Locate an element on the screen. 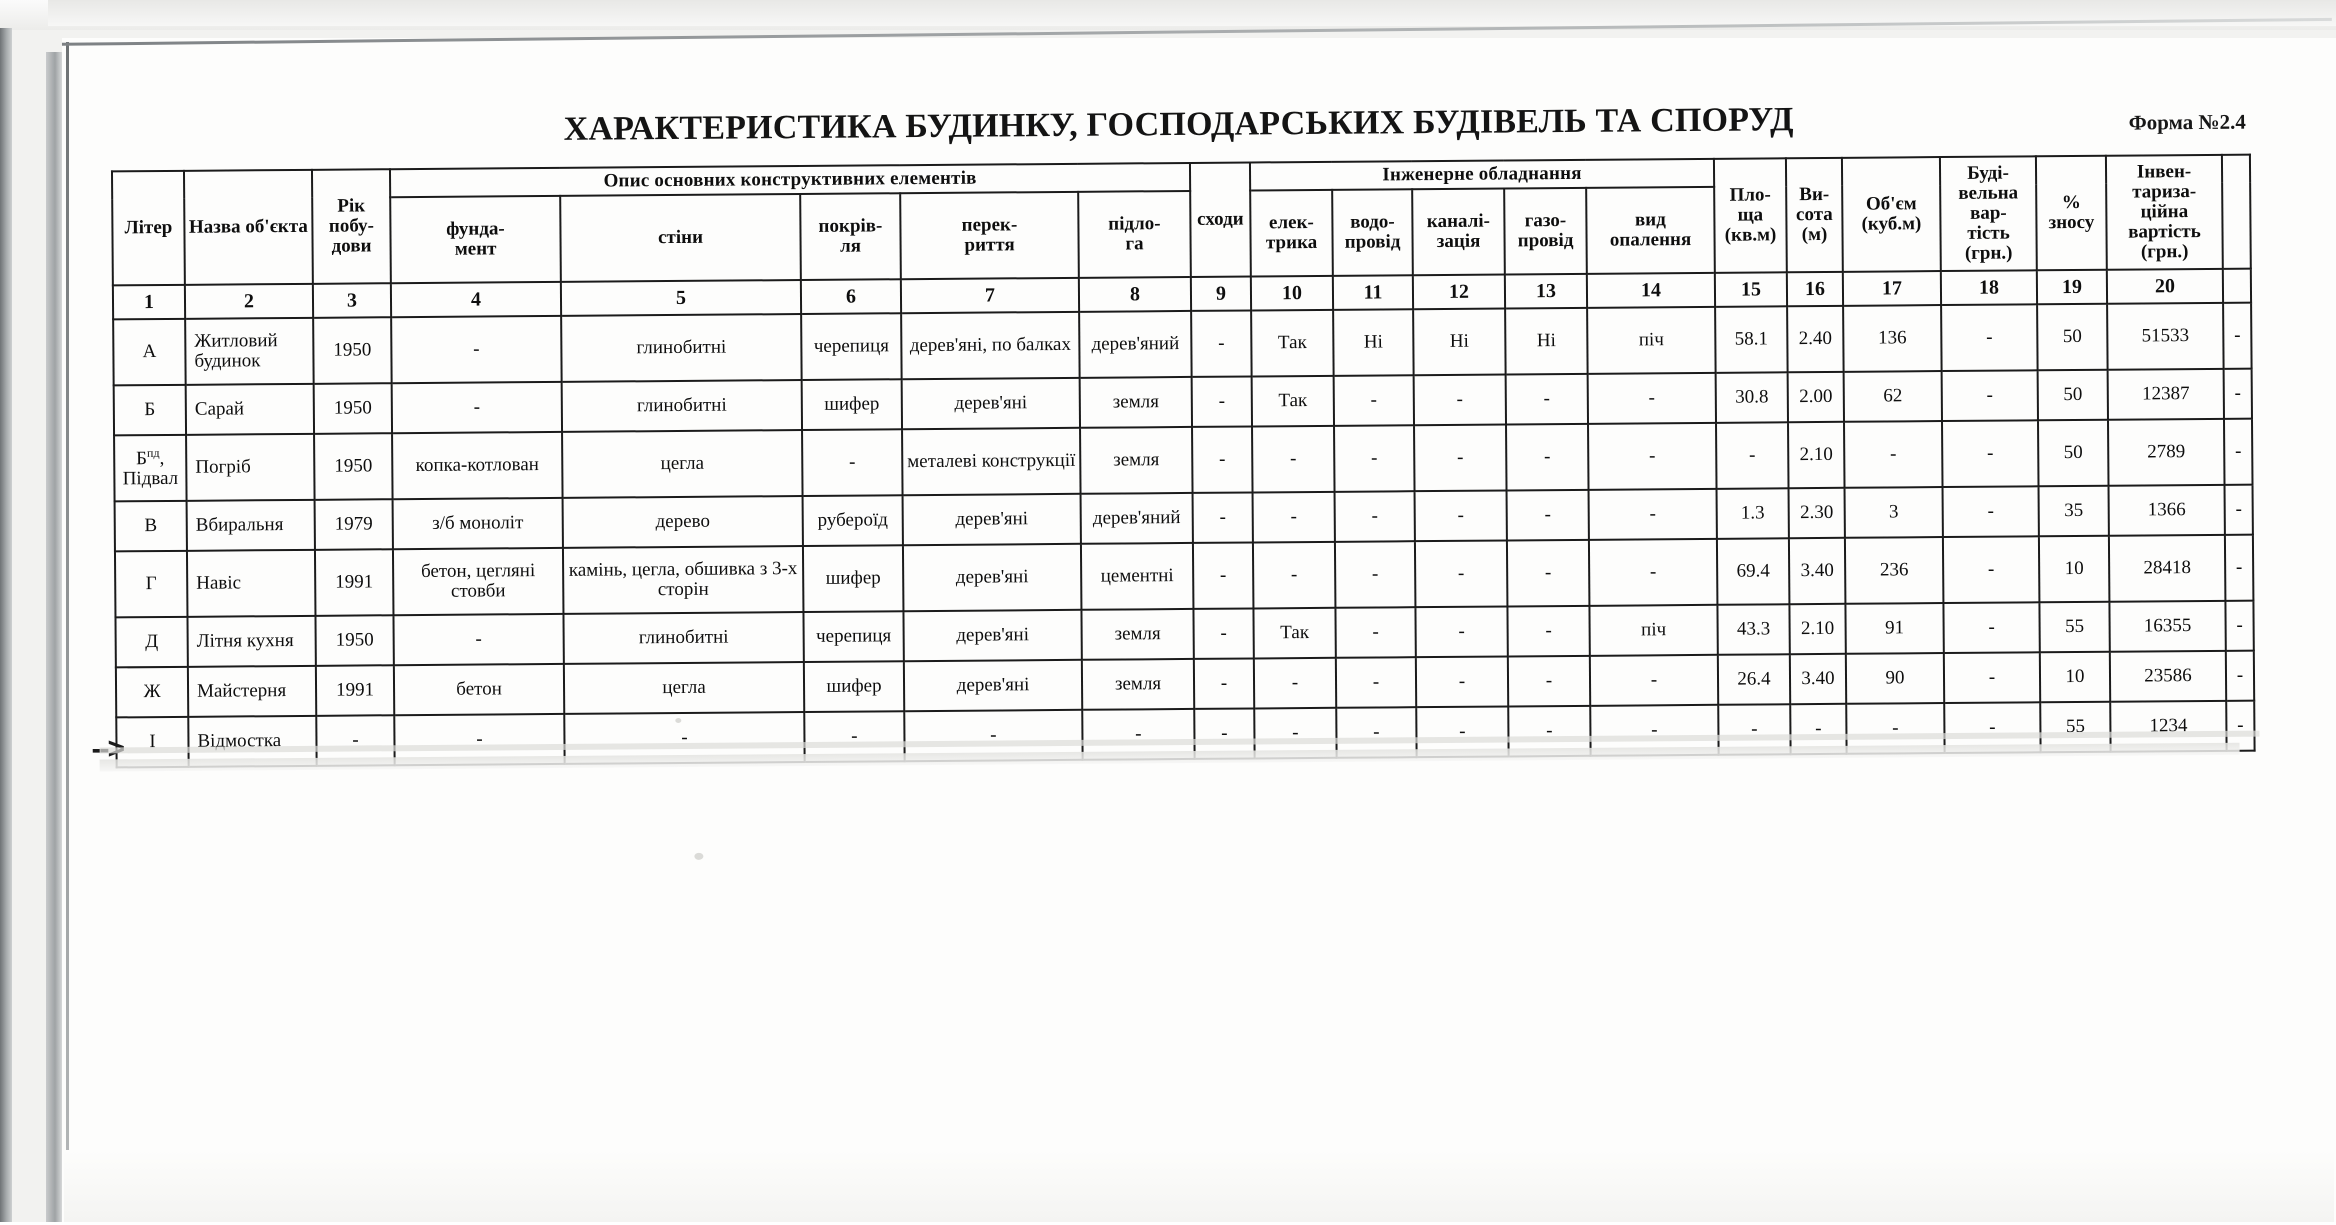 The image size is (2336, 1225). cell-area: 26.4 is located at coordinates (1754, 679).